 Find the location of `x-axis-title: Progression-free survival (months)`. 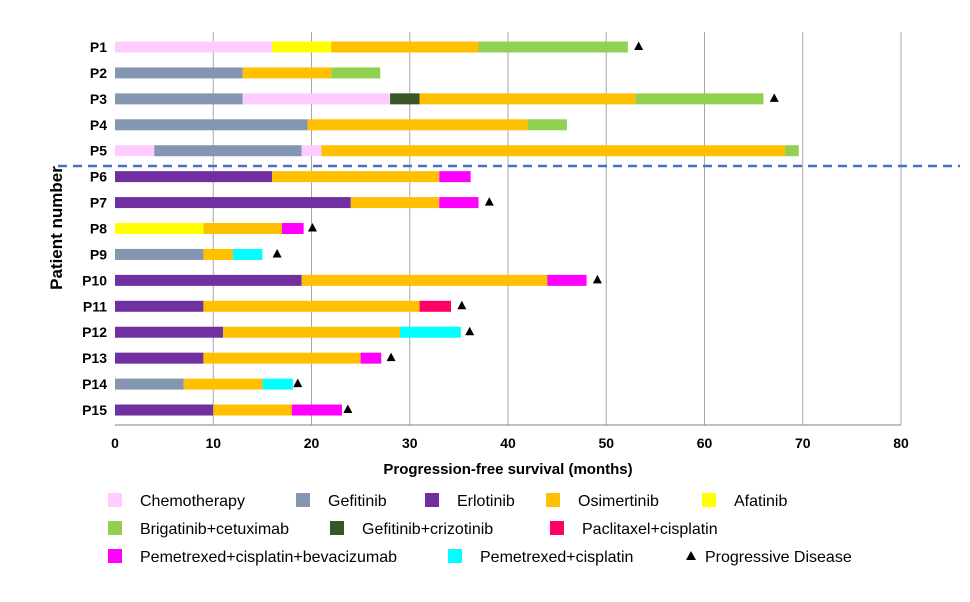

x-axis-title: Progression-free survival (months) is located at coordinates (507, 469).